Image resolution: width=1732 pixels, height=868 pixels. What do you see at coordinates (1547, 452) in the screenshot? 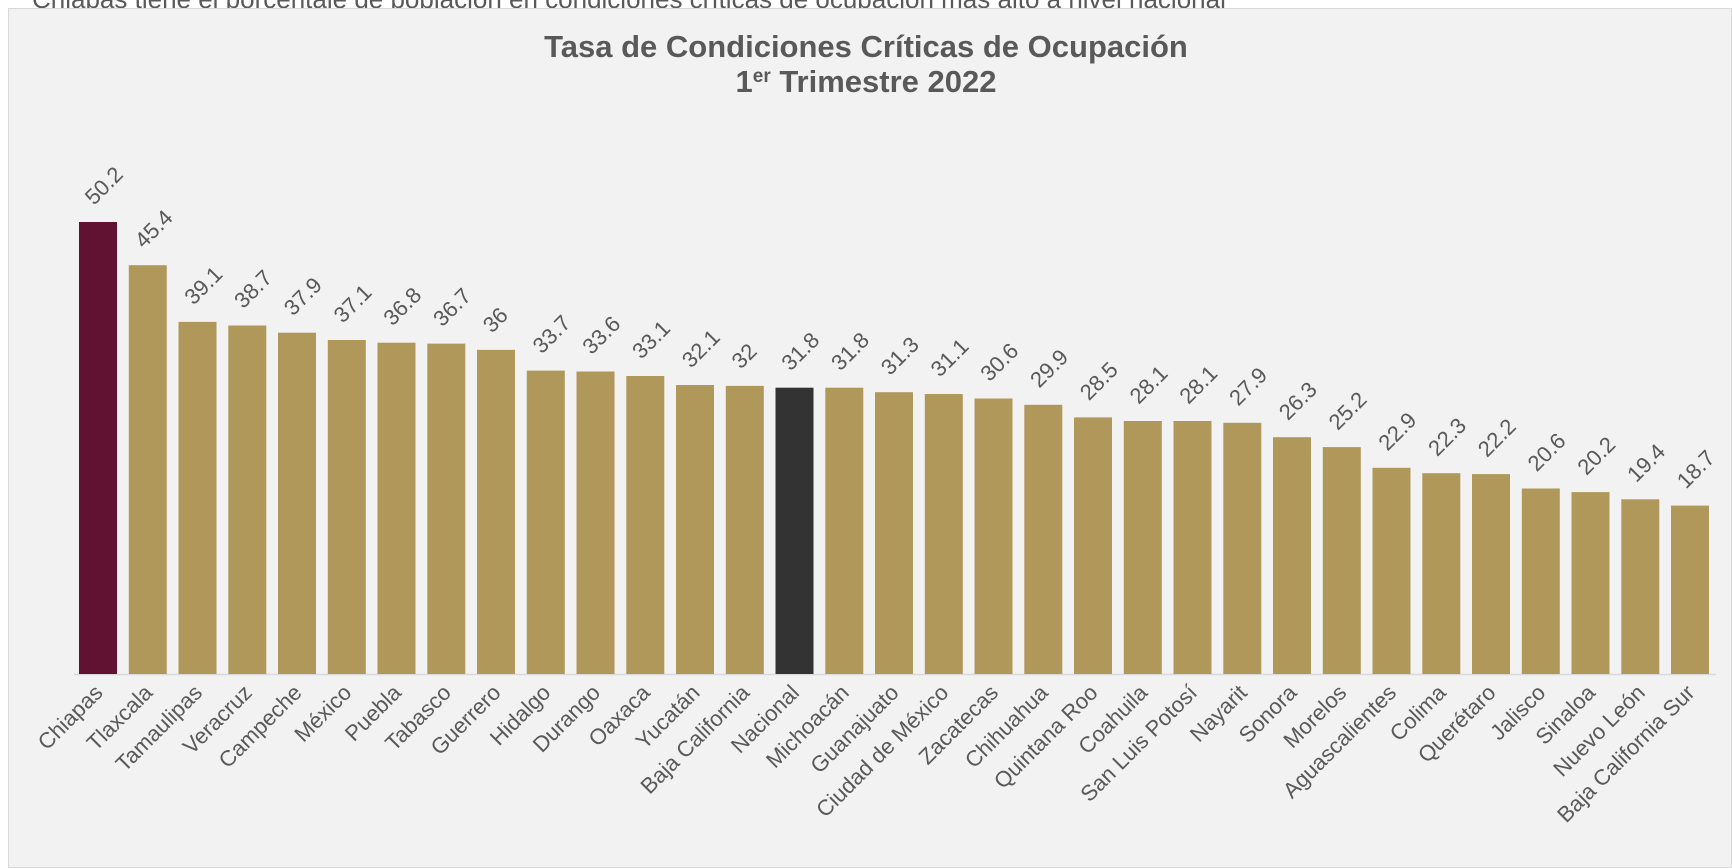
I see `value-label-29: 20.6` at bounding box center [1547, 452].